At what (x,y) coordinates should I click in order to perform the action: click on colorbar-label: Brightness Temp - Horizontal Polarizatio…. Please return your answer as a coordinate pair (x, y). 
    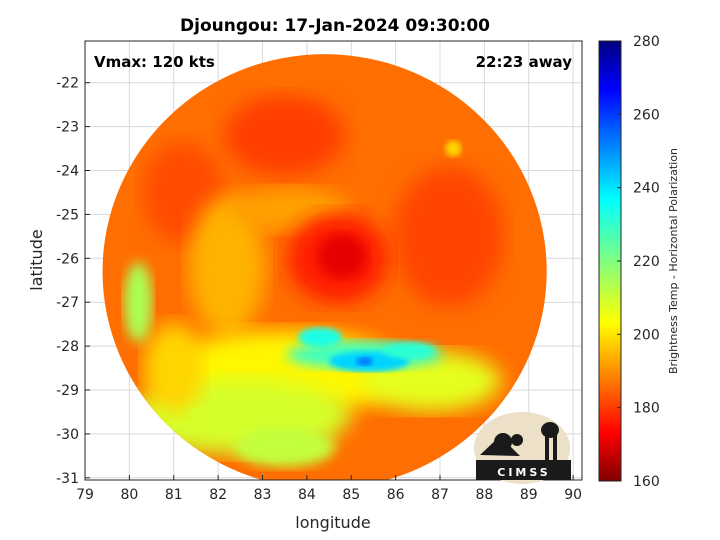
    Looking at the image, I should click on (673, 261).